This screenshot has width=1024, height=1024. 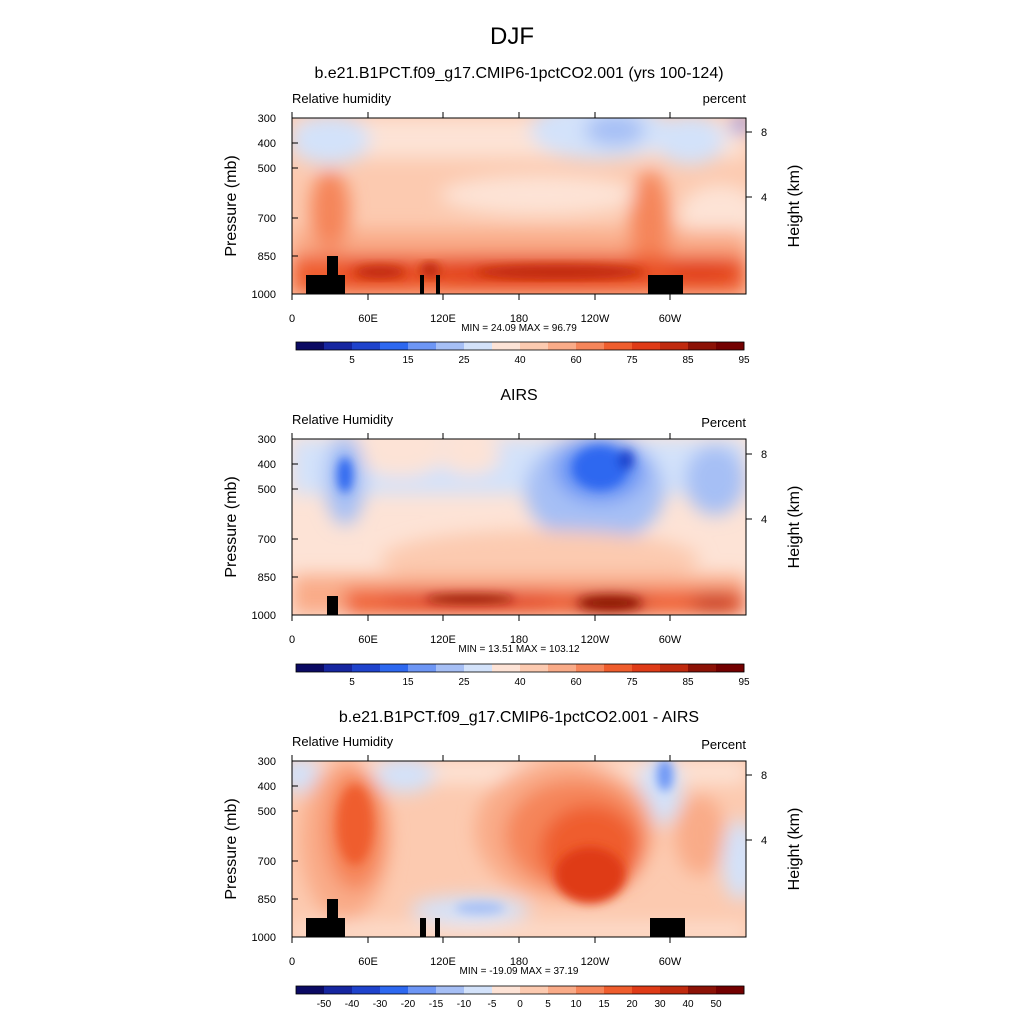 I want to click on colorbar-label: 75, so click(x=632, y=360).